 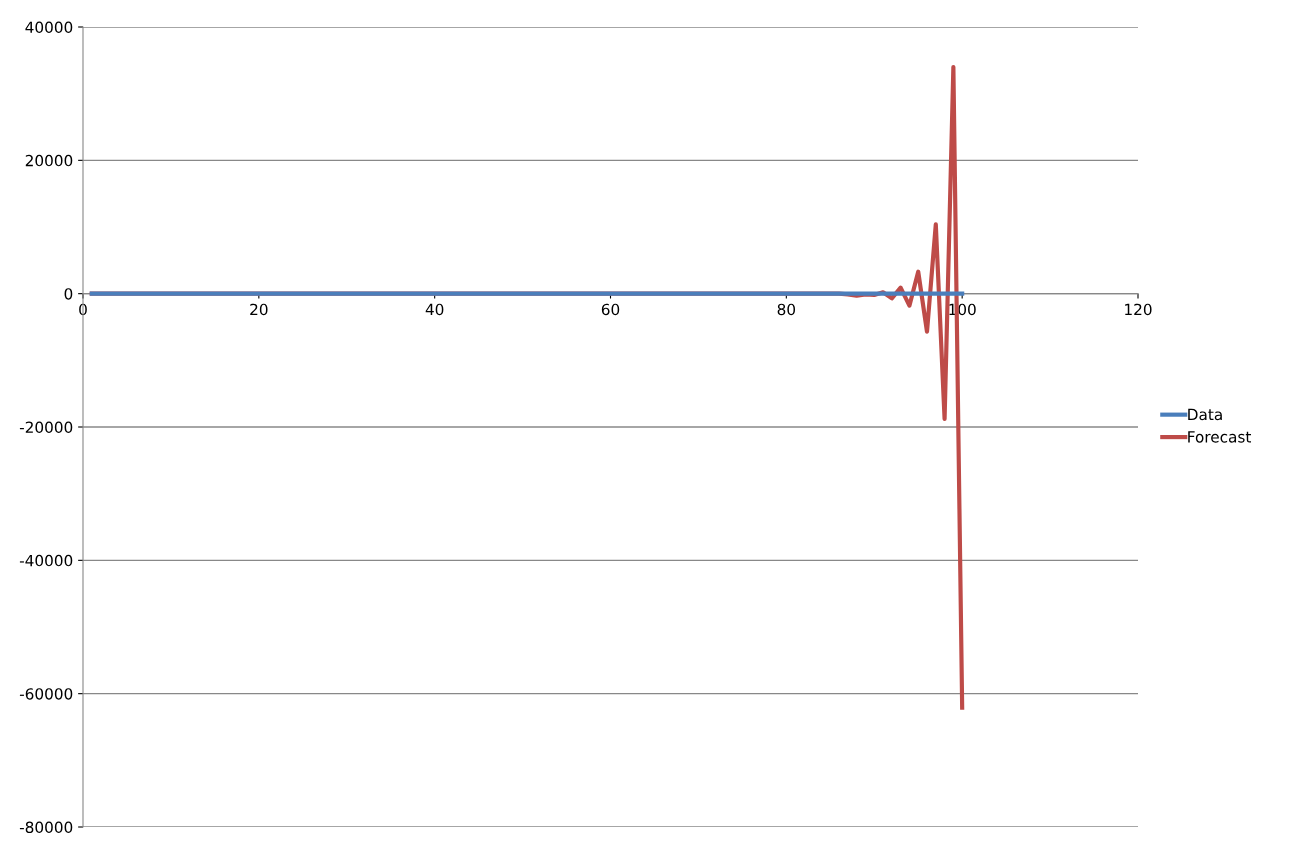 What do you see at coordinates (49, 27) in the screenshot?
I see `y-tick-label: 40000` at bounding box center [49, 27].